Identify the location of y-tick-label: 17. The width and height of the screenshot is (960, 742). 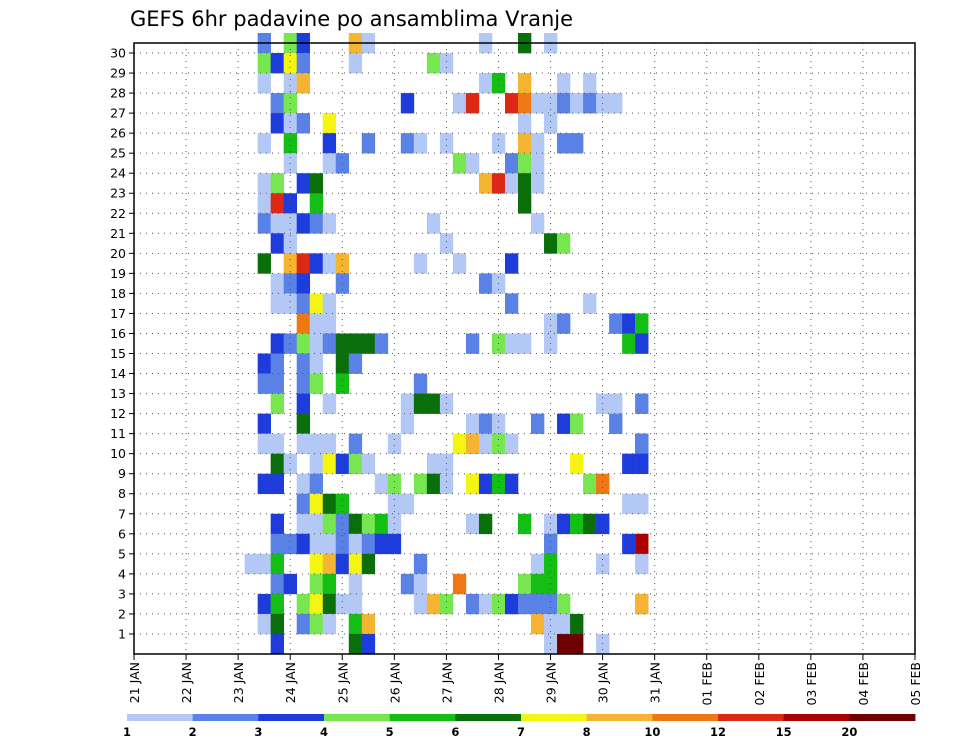
(118, 313).